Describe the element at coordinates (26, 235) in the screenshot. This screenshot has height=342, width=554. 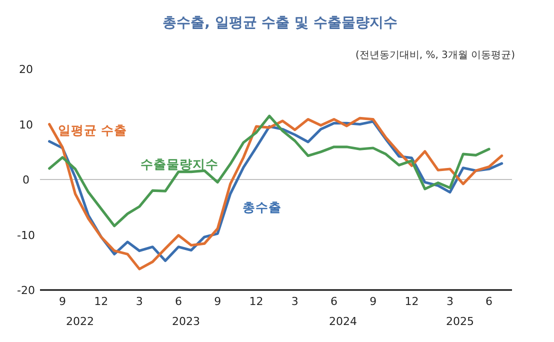
I see `y-tick-label: -10` at that location.